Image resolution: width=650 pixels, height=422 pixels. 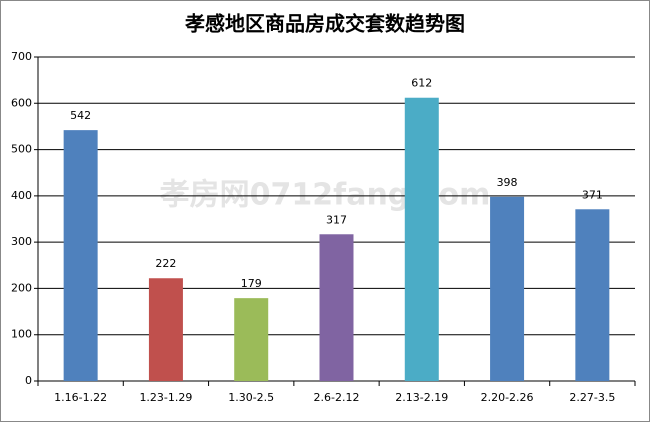 What do you see at coordinates (28, 380) in the screenshot?
I see `y-tick-label: 0` at bounding box center [28, 380].